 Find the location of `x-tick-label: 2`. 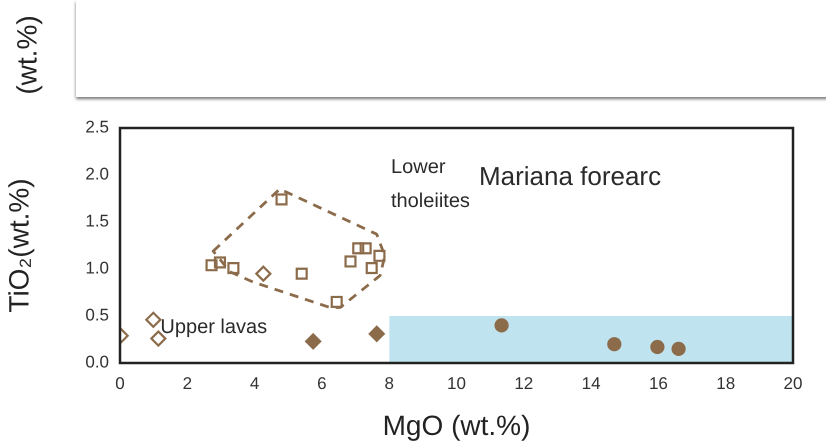

x-tick-label: 2 is located at coordinates (187, 383).